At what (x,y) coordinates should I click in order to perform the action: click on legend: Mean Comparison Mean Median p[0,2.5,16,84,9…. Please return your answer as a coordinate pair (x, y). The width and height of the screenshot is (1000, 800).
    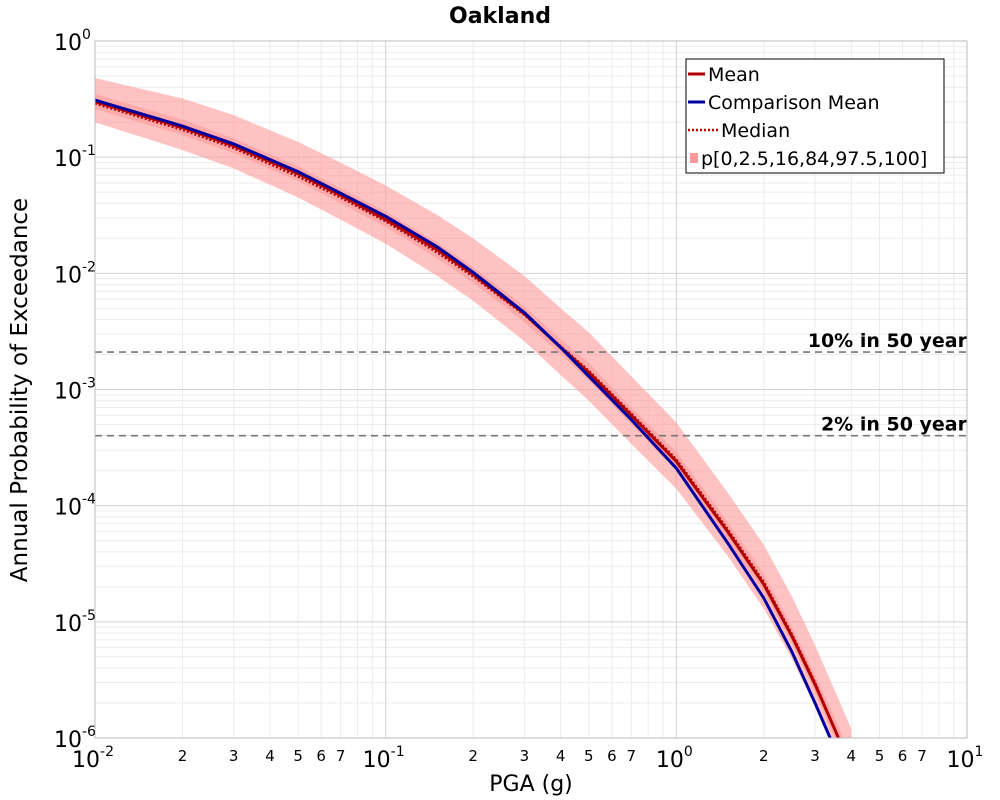
    Looking at the image, I should click on (815, 116).